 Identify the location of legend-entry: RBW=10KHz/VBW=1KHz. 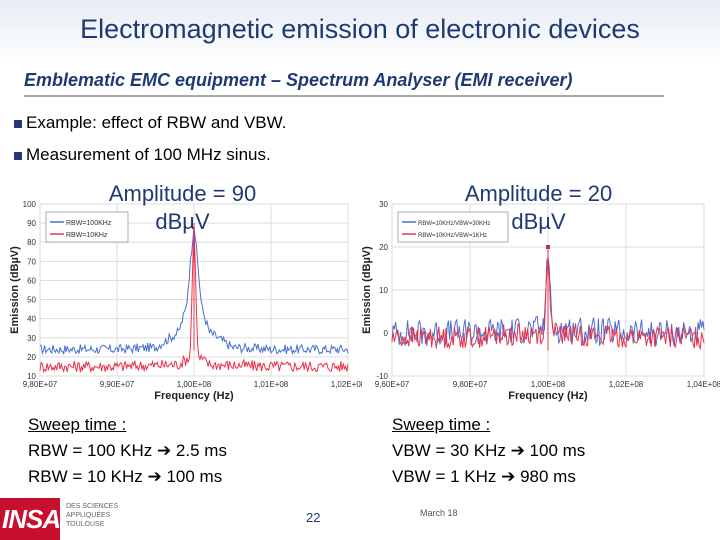
(452, 236).